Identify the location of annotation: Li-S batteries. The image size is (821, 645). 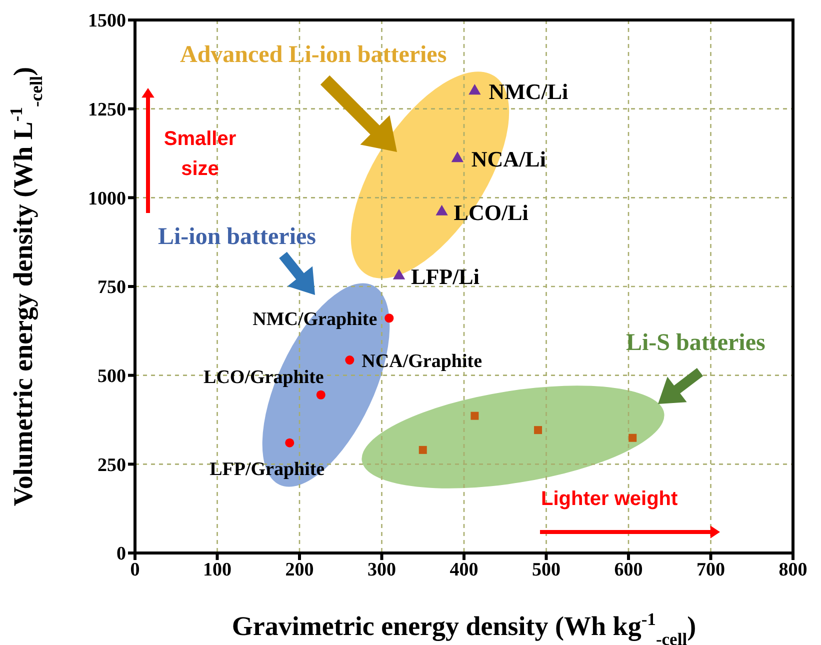
(696, 343).